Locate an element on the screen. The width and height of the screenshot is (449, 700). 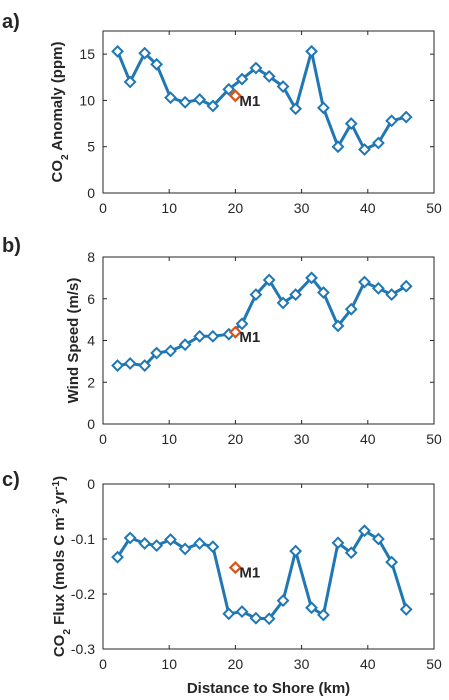
x-axis-label: Distance to Shore (km) is located at coordinates (268, 688).